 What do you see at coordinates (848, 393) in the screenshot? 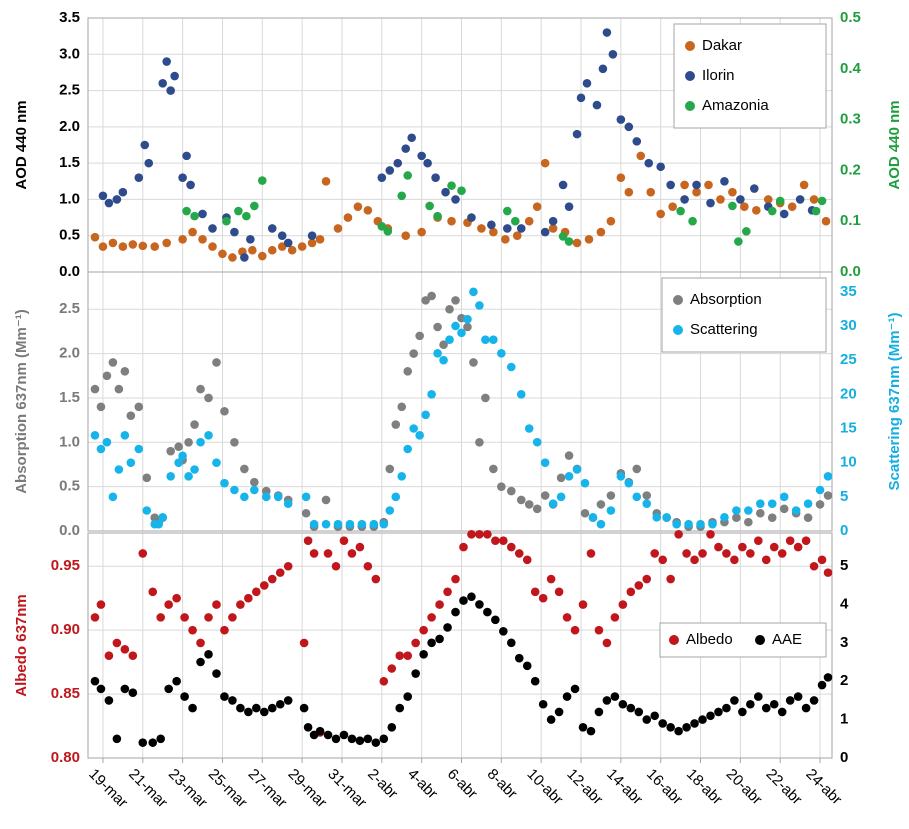
I see `y2-tick-label: 20` at bounding box center [848, 393].